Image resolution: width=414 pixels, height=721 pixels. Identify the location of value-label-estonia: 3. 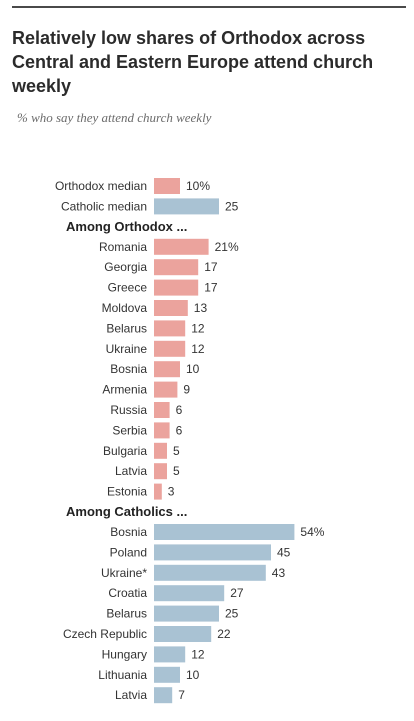
(171, 492).